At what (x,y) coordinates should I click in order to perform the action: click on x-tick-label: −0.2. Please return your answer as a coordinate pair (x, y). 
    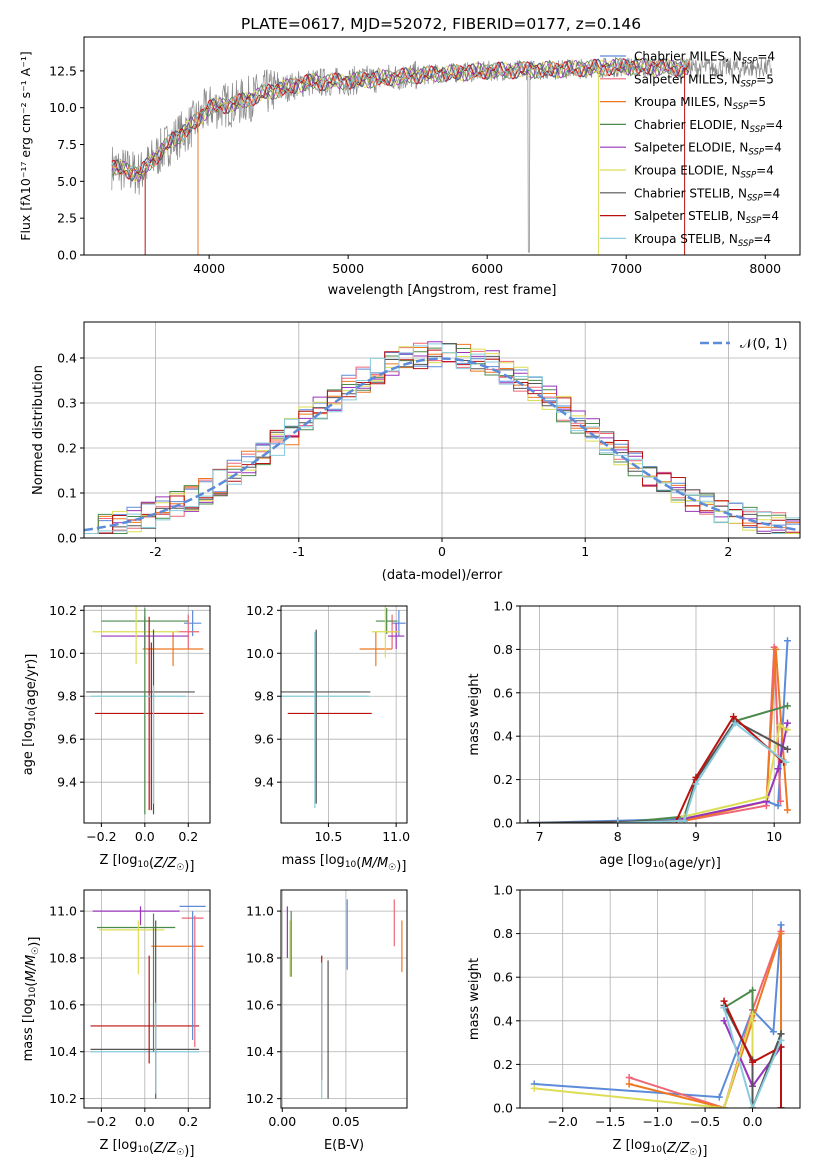
    Looking at the image, I should click on (101, 1121).